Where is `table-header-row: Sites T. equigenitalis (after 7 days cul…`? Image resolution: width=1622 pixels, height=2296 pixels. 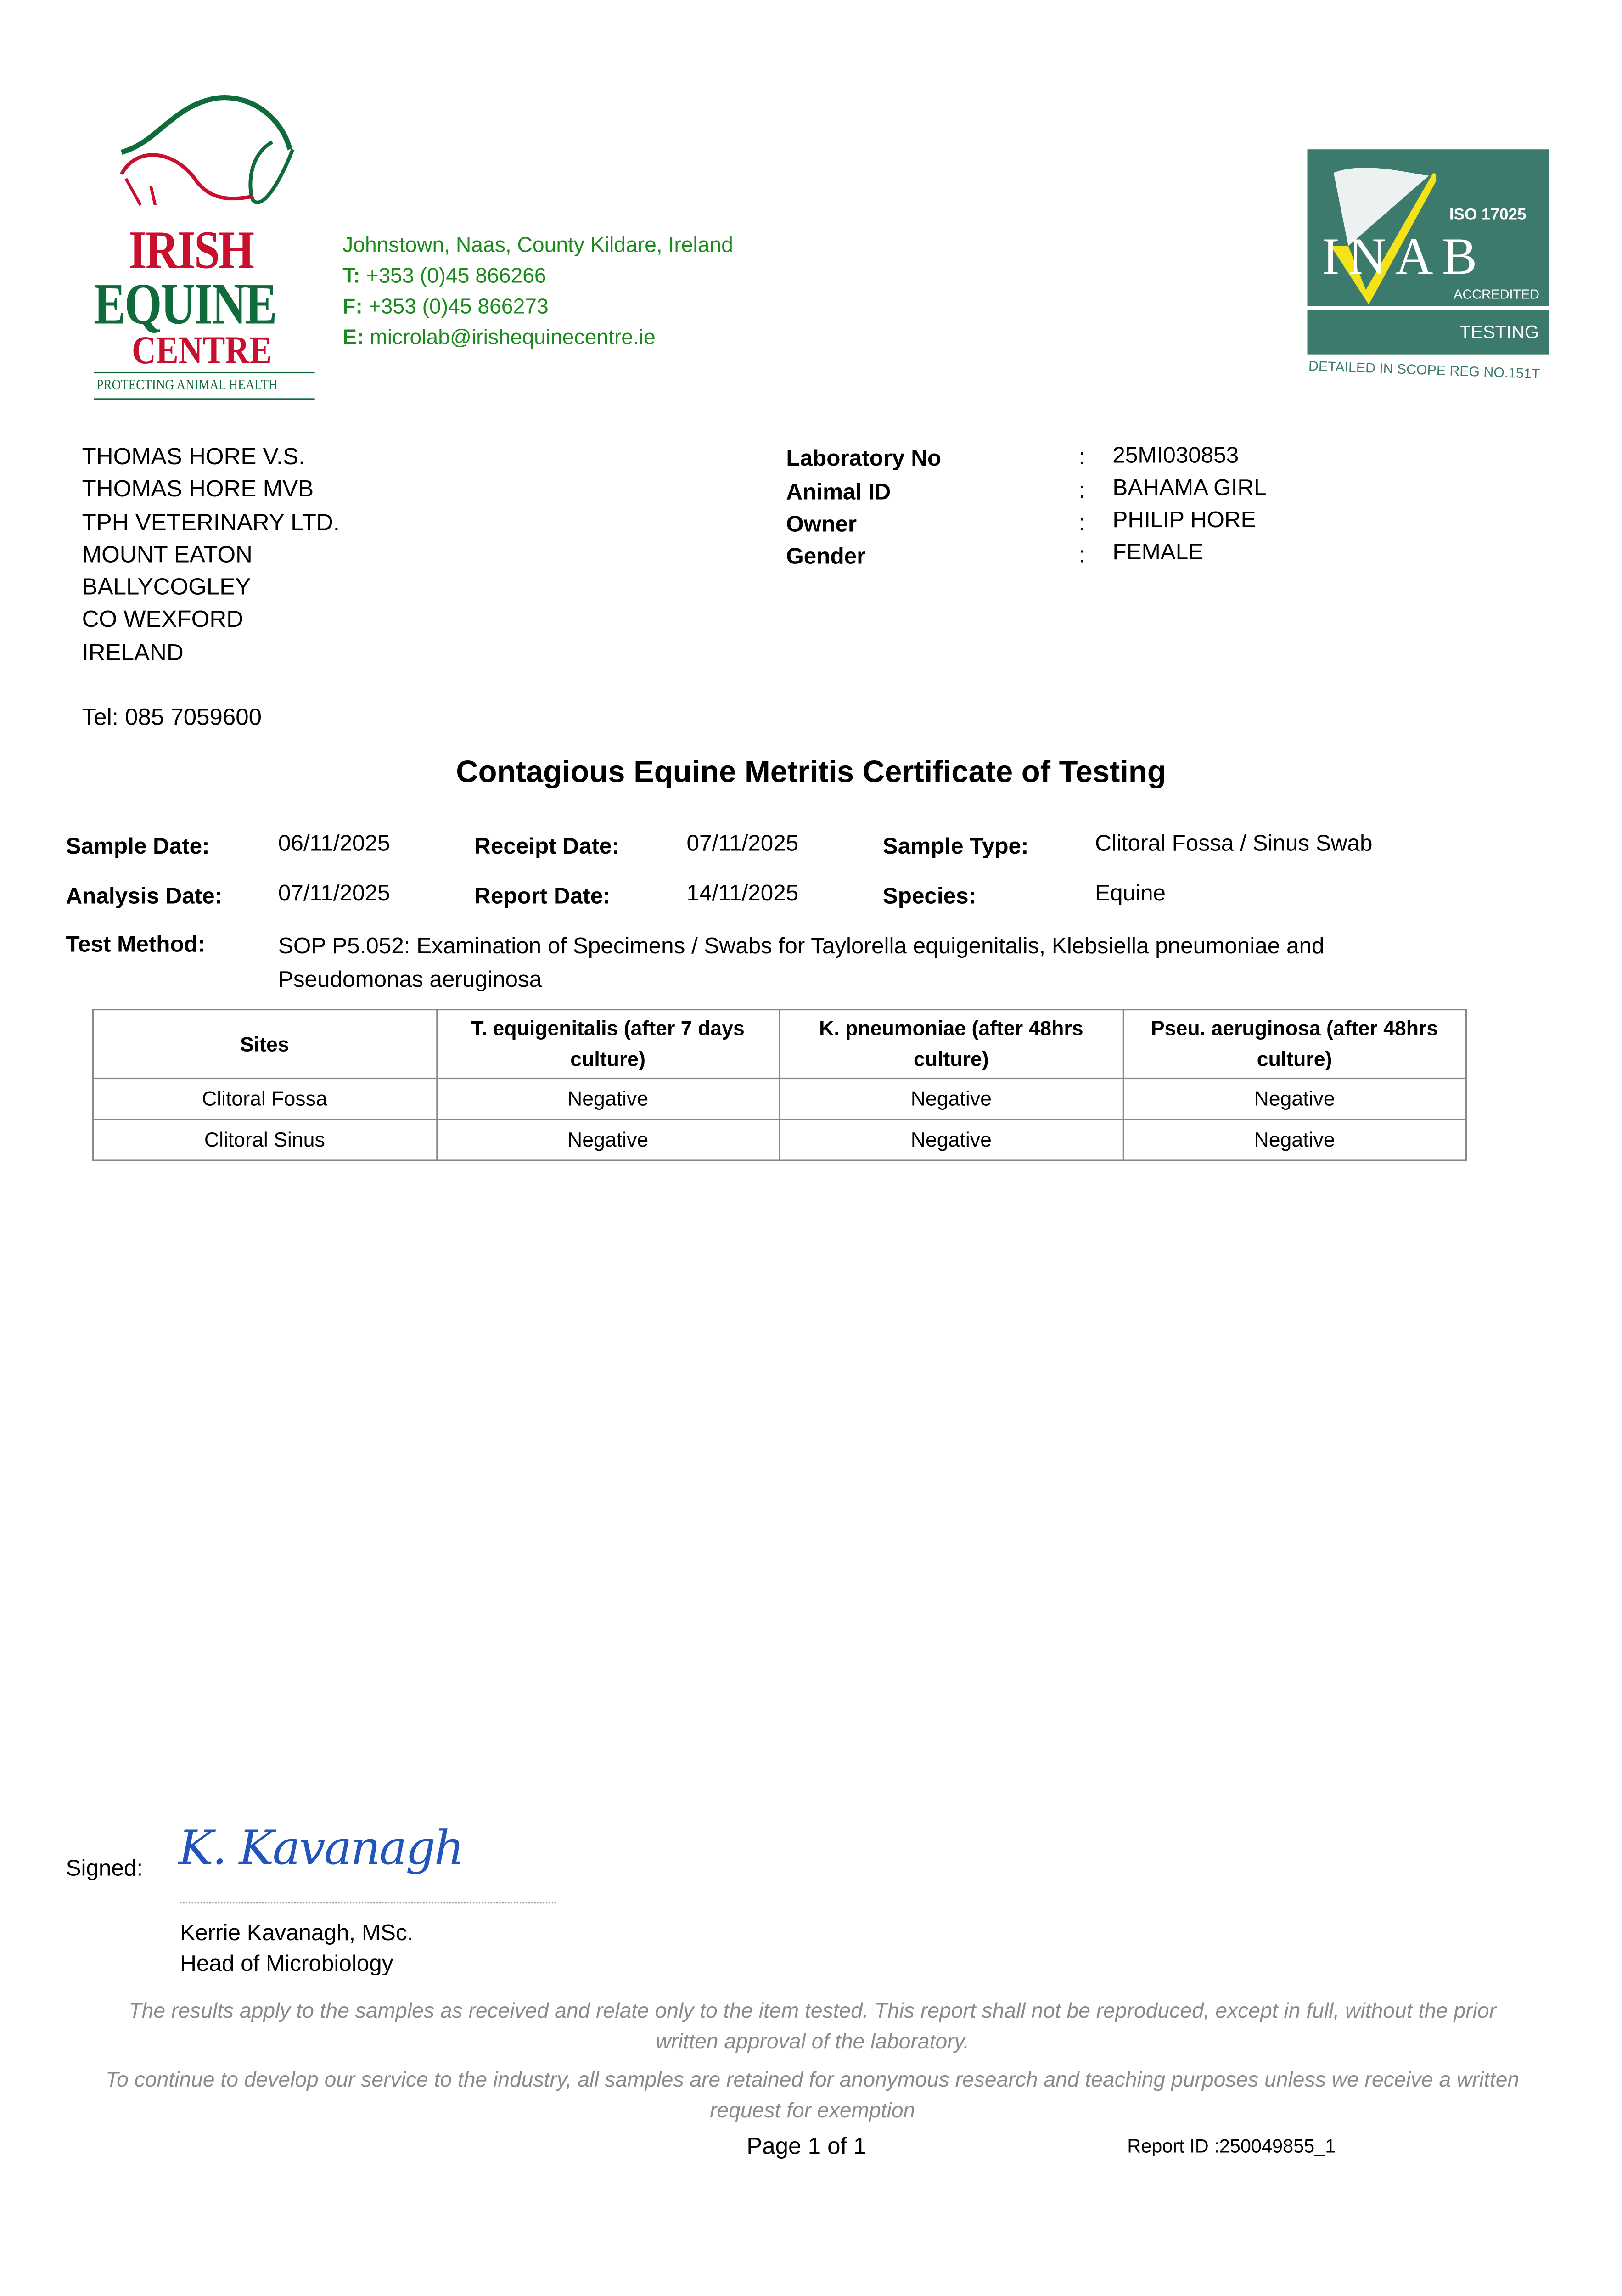
table-header-row: Sites T. equigenitalis (after 7 days cul… is located at coordinates (779, 1045).